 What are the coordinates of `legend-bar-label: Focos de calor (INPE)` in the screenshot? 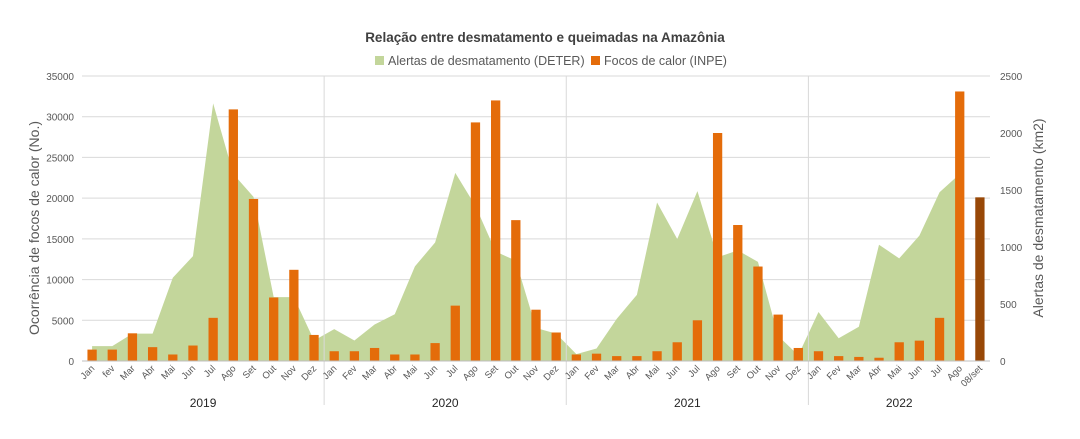 It's located at (665, 61).